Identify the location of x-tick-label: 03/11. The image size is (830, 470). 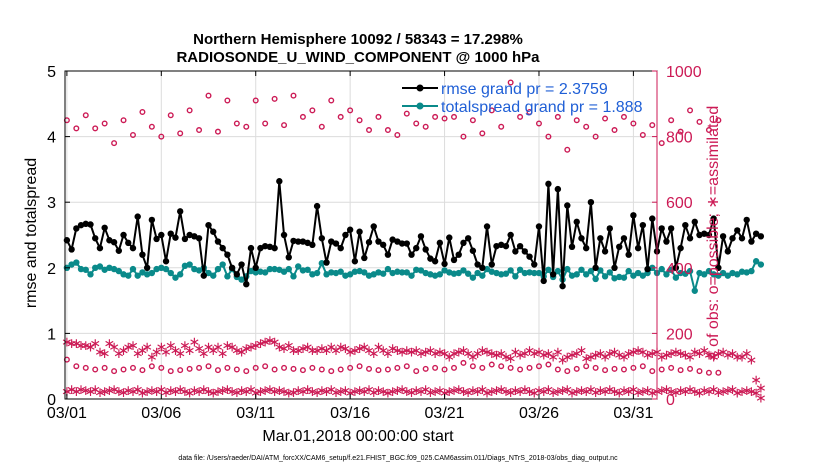
(255, 413).